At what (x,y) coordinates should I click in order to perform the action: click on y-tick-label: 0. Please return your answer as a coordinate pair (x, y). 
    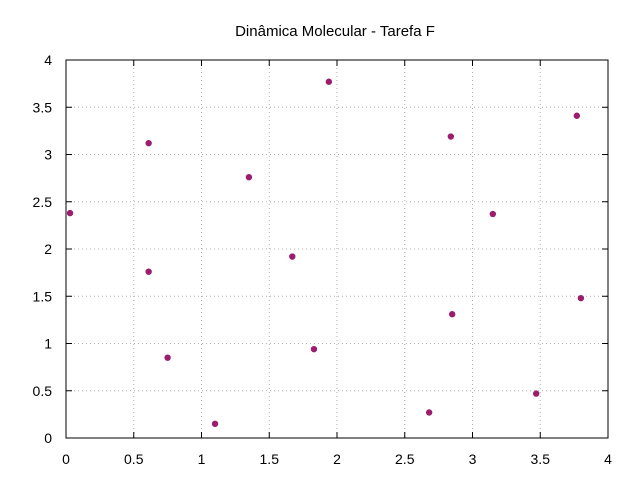
    Looking at the image, I should click on (48, 438).